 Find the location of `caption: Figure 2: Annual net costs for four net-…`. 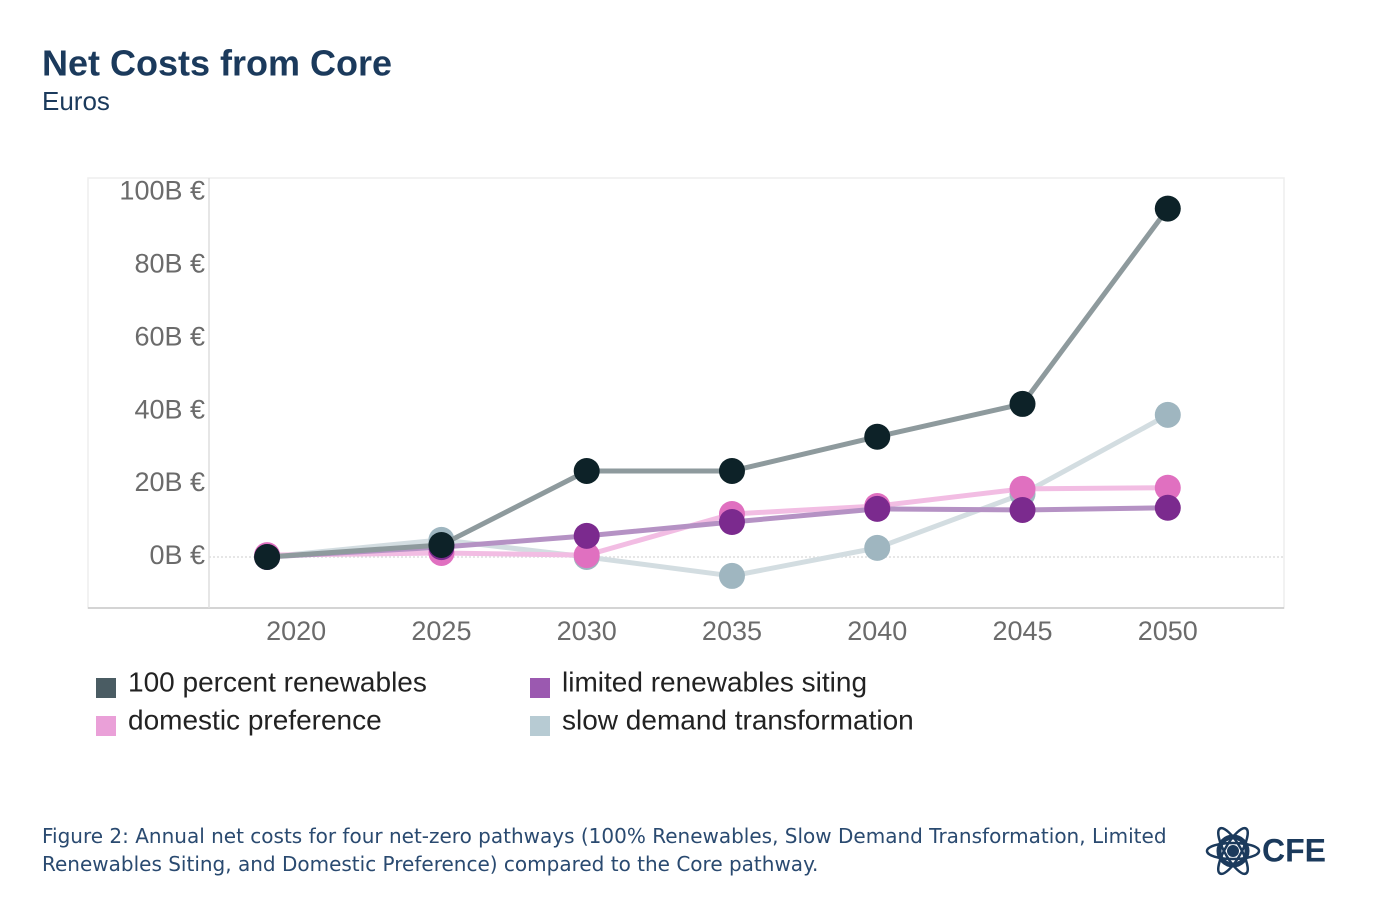

caption: Figure 2: Annual net costs for four net-… is located at coordinates (604, 850).